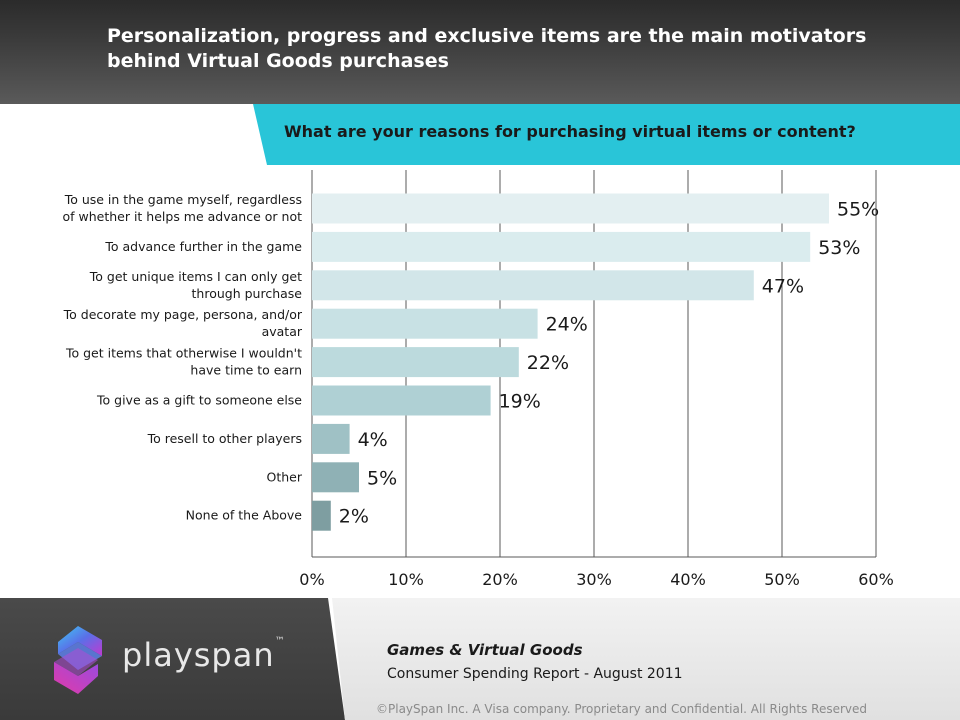 Image resolution: width=960 pixels, height=720 pixels. What do you see at coordinates (198, 655) in the screenshot?
I see `logo-text: playspan` at bounding box center [198, 655].